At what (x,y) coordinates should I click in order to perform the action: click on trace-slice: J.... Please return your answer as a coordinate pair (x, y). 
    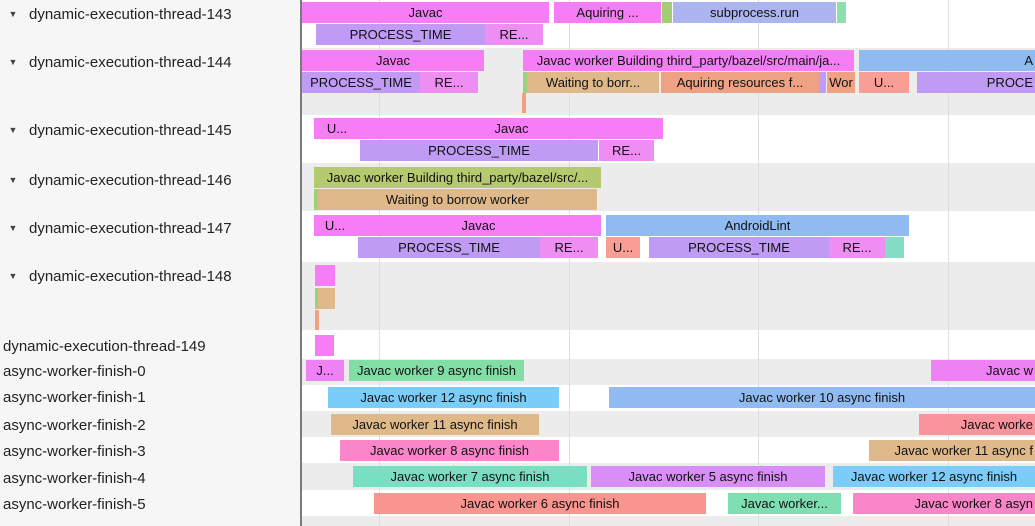
    Looking at the image, I should click on (325, 370).